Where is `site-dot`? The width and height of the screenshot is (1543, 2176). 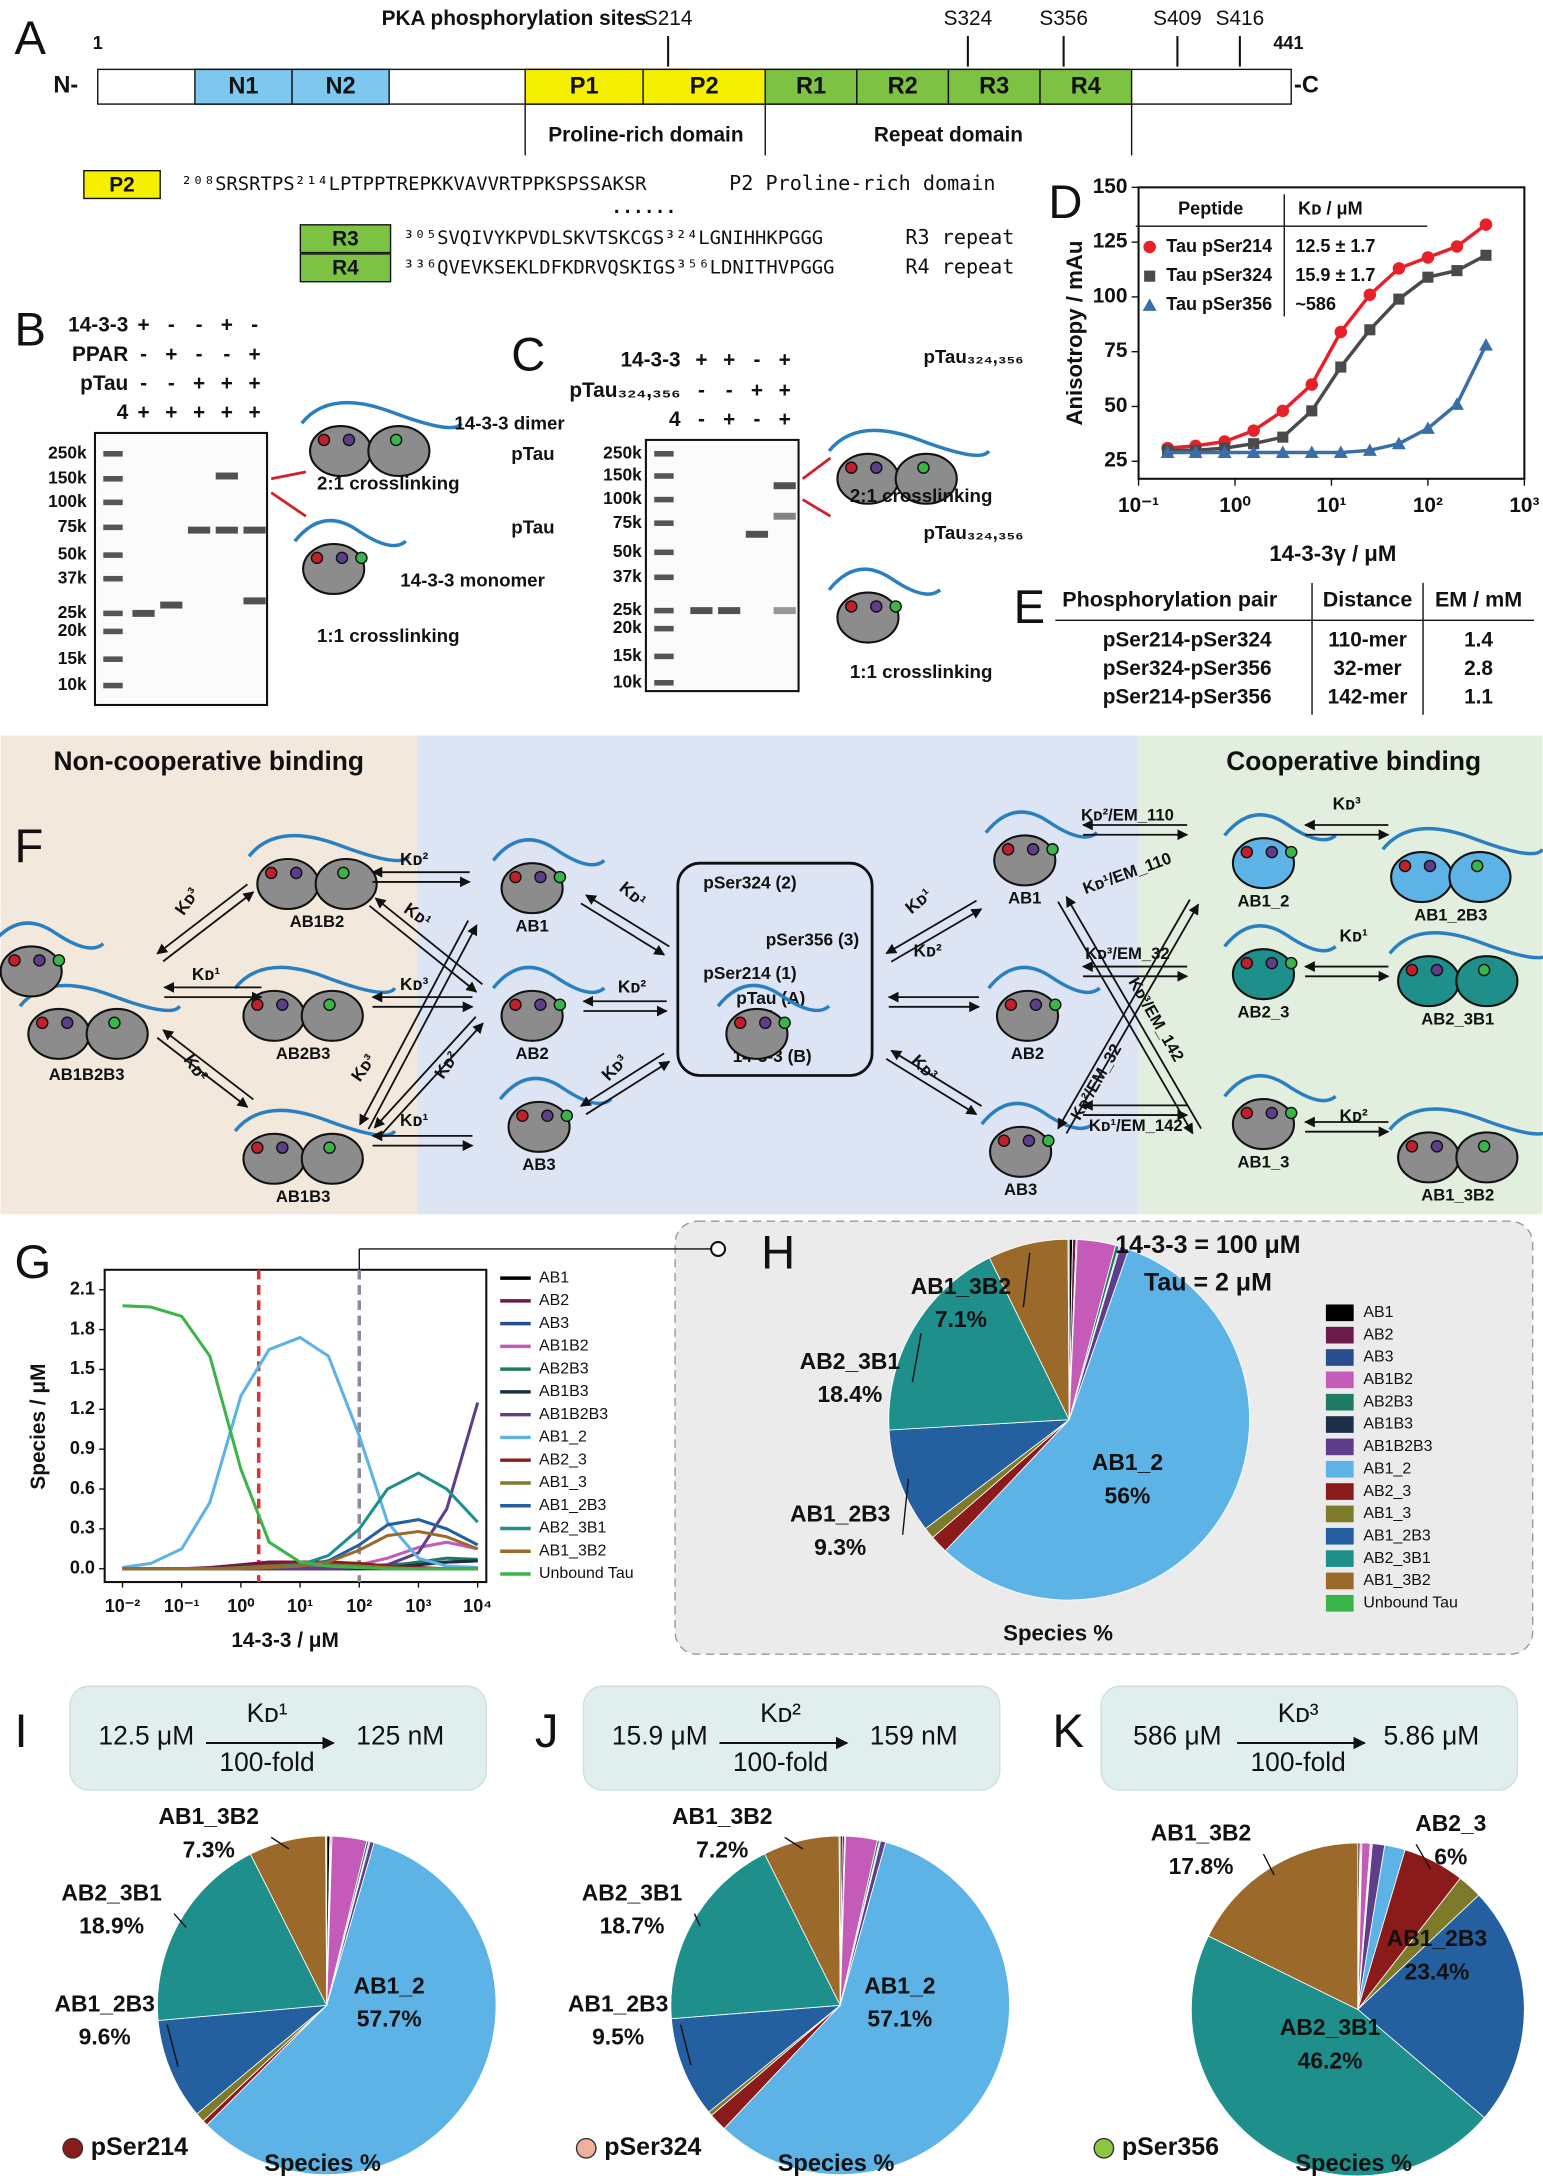 site-dot is located at coordinates (73, 2148).